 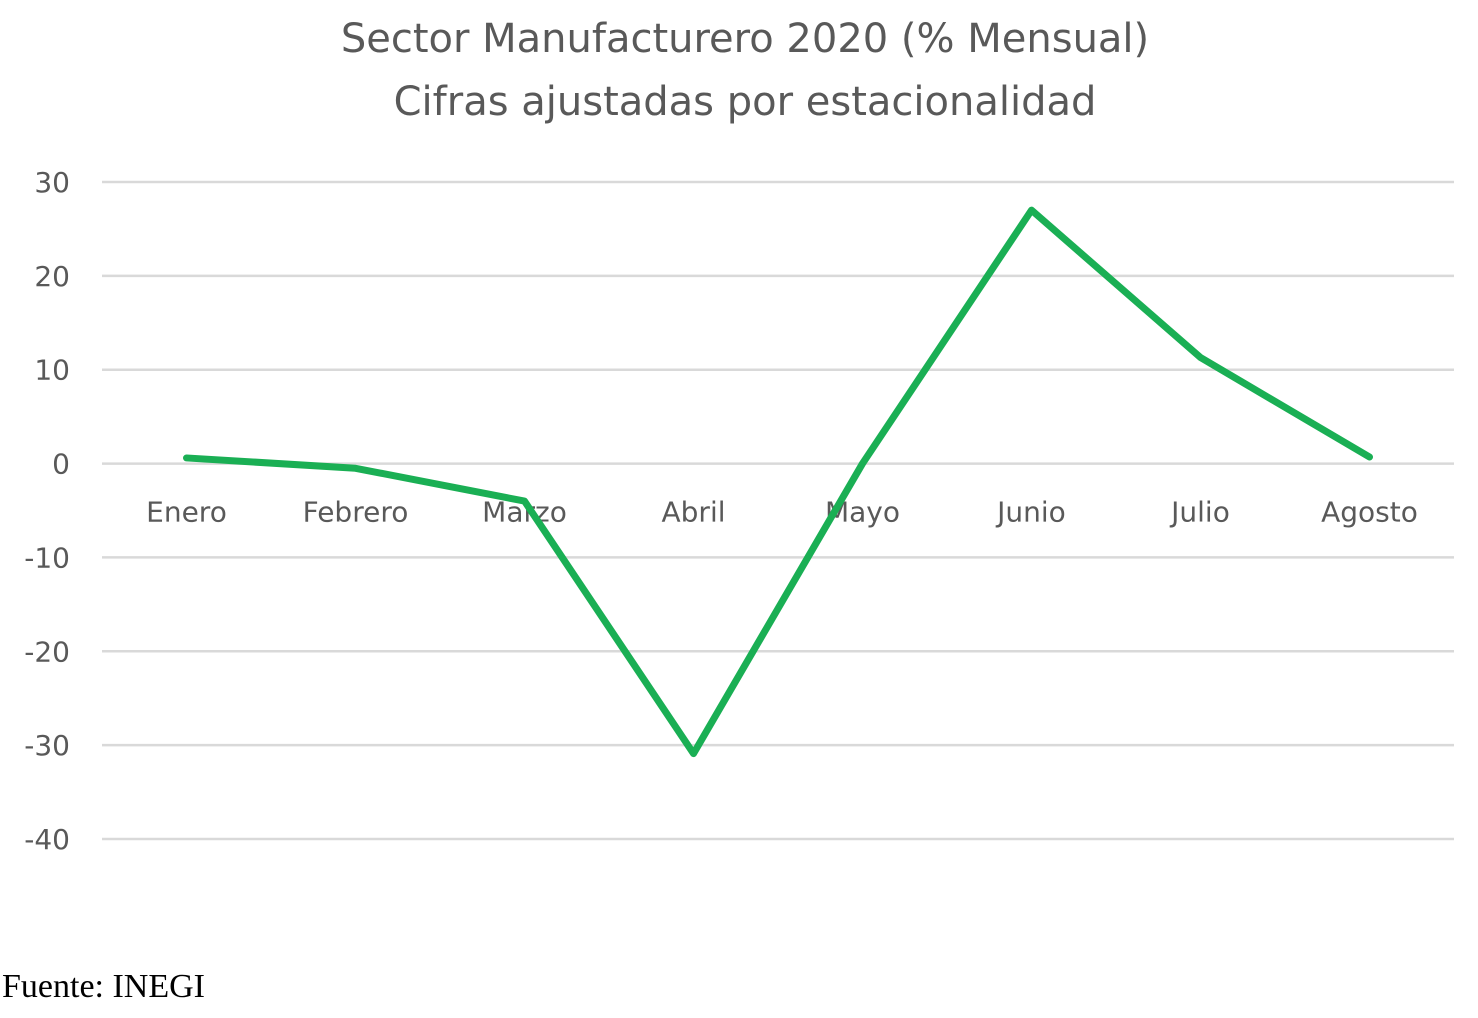 What do you see at coordinates (1199, 512) in the screenshot?
I see `x-category-label: Julio` at bounding box center [1199, 512].